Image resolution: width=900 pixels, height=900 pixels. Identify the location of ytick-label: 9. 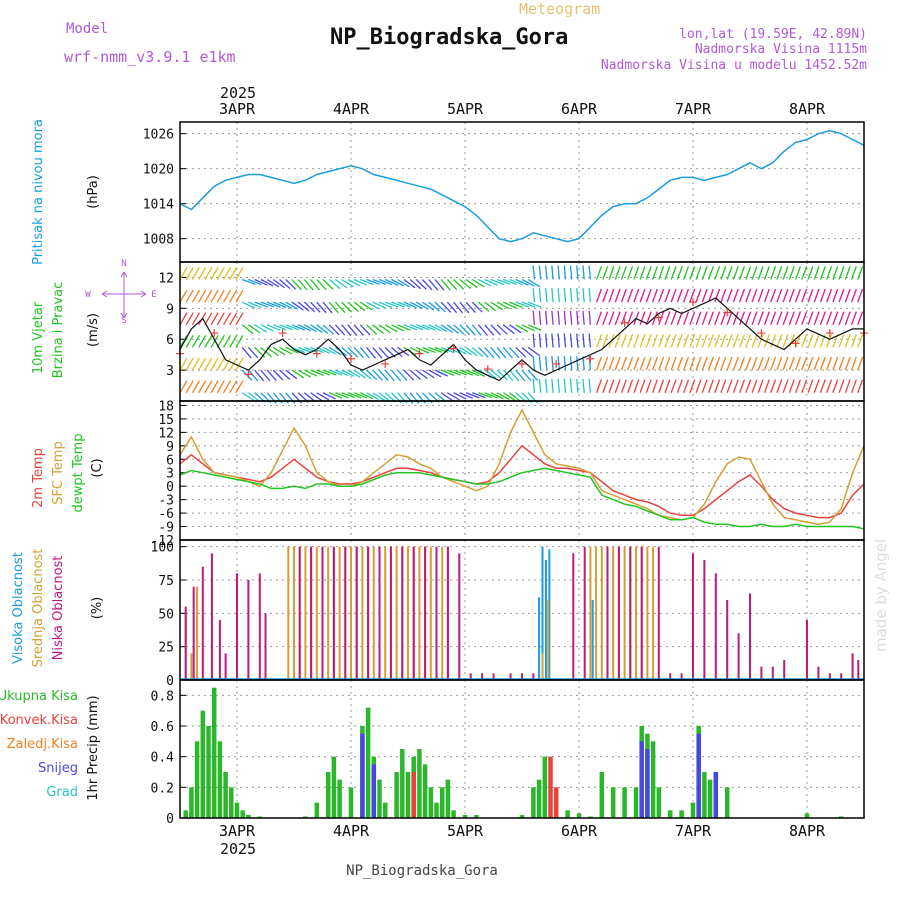
(170, 309).